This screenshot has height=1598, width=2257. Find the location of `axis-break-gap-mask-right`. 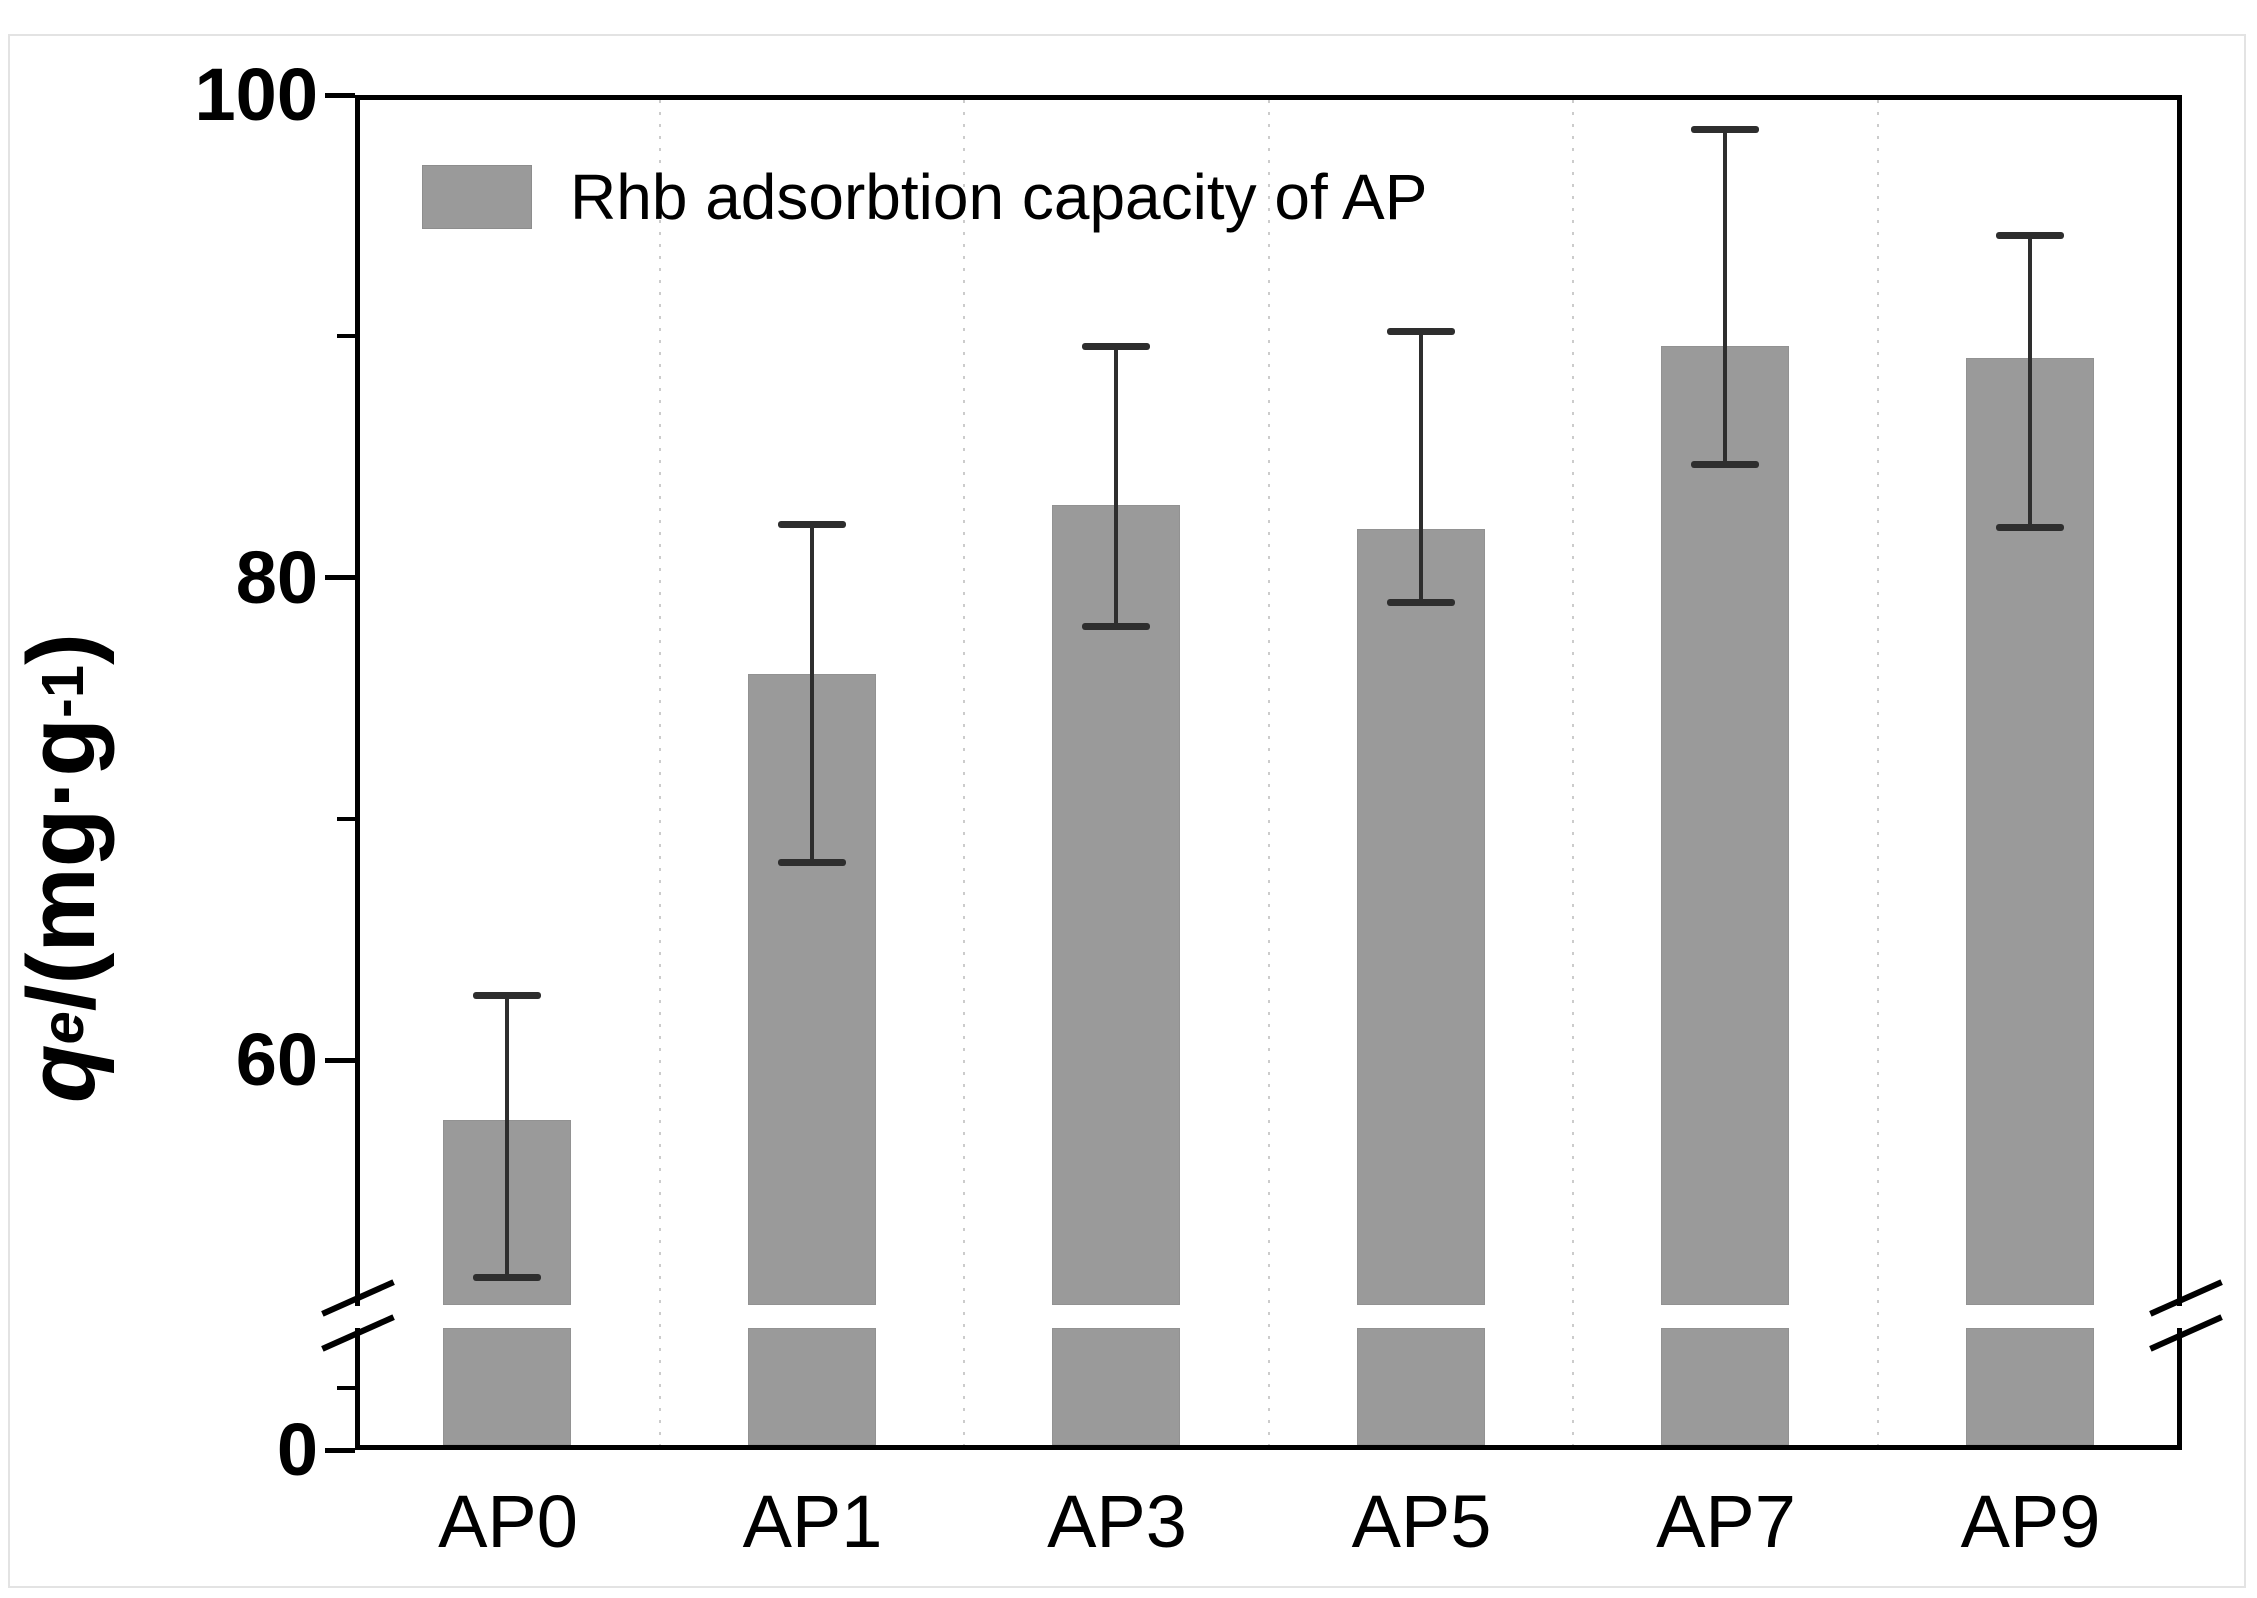

axis-break-gap-mask-right is located at coordinates (2179, 1317).